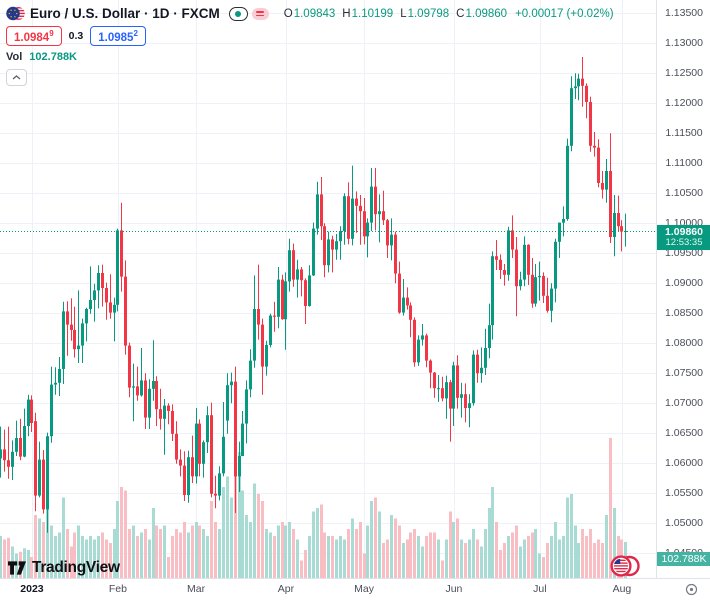  Describe the element at coordinates (16, 77) in the screenshot. I see `collapse-legend-button` at that location.